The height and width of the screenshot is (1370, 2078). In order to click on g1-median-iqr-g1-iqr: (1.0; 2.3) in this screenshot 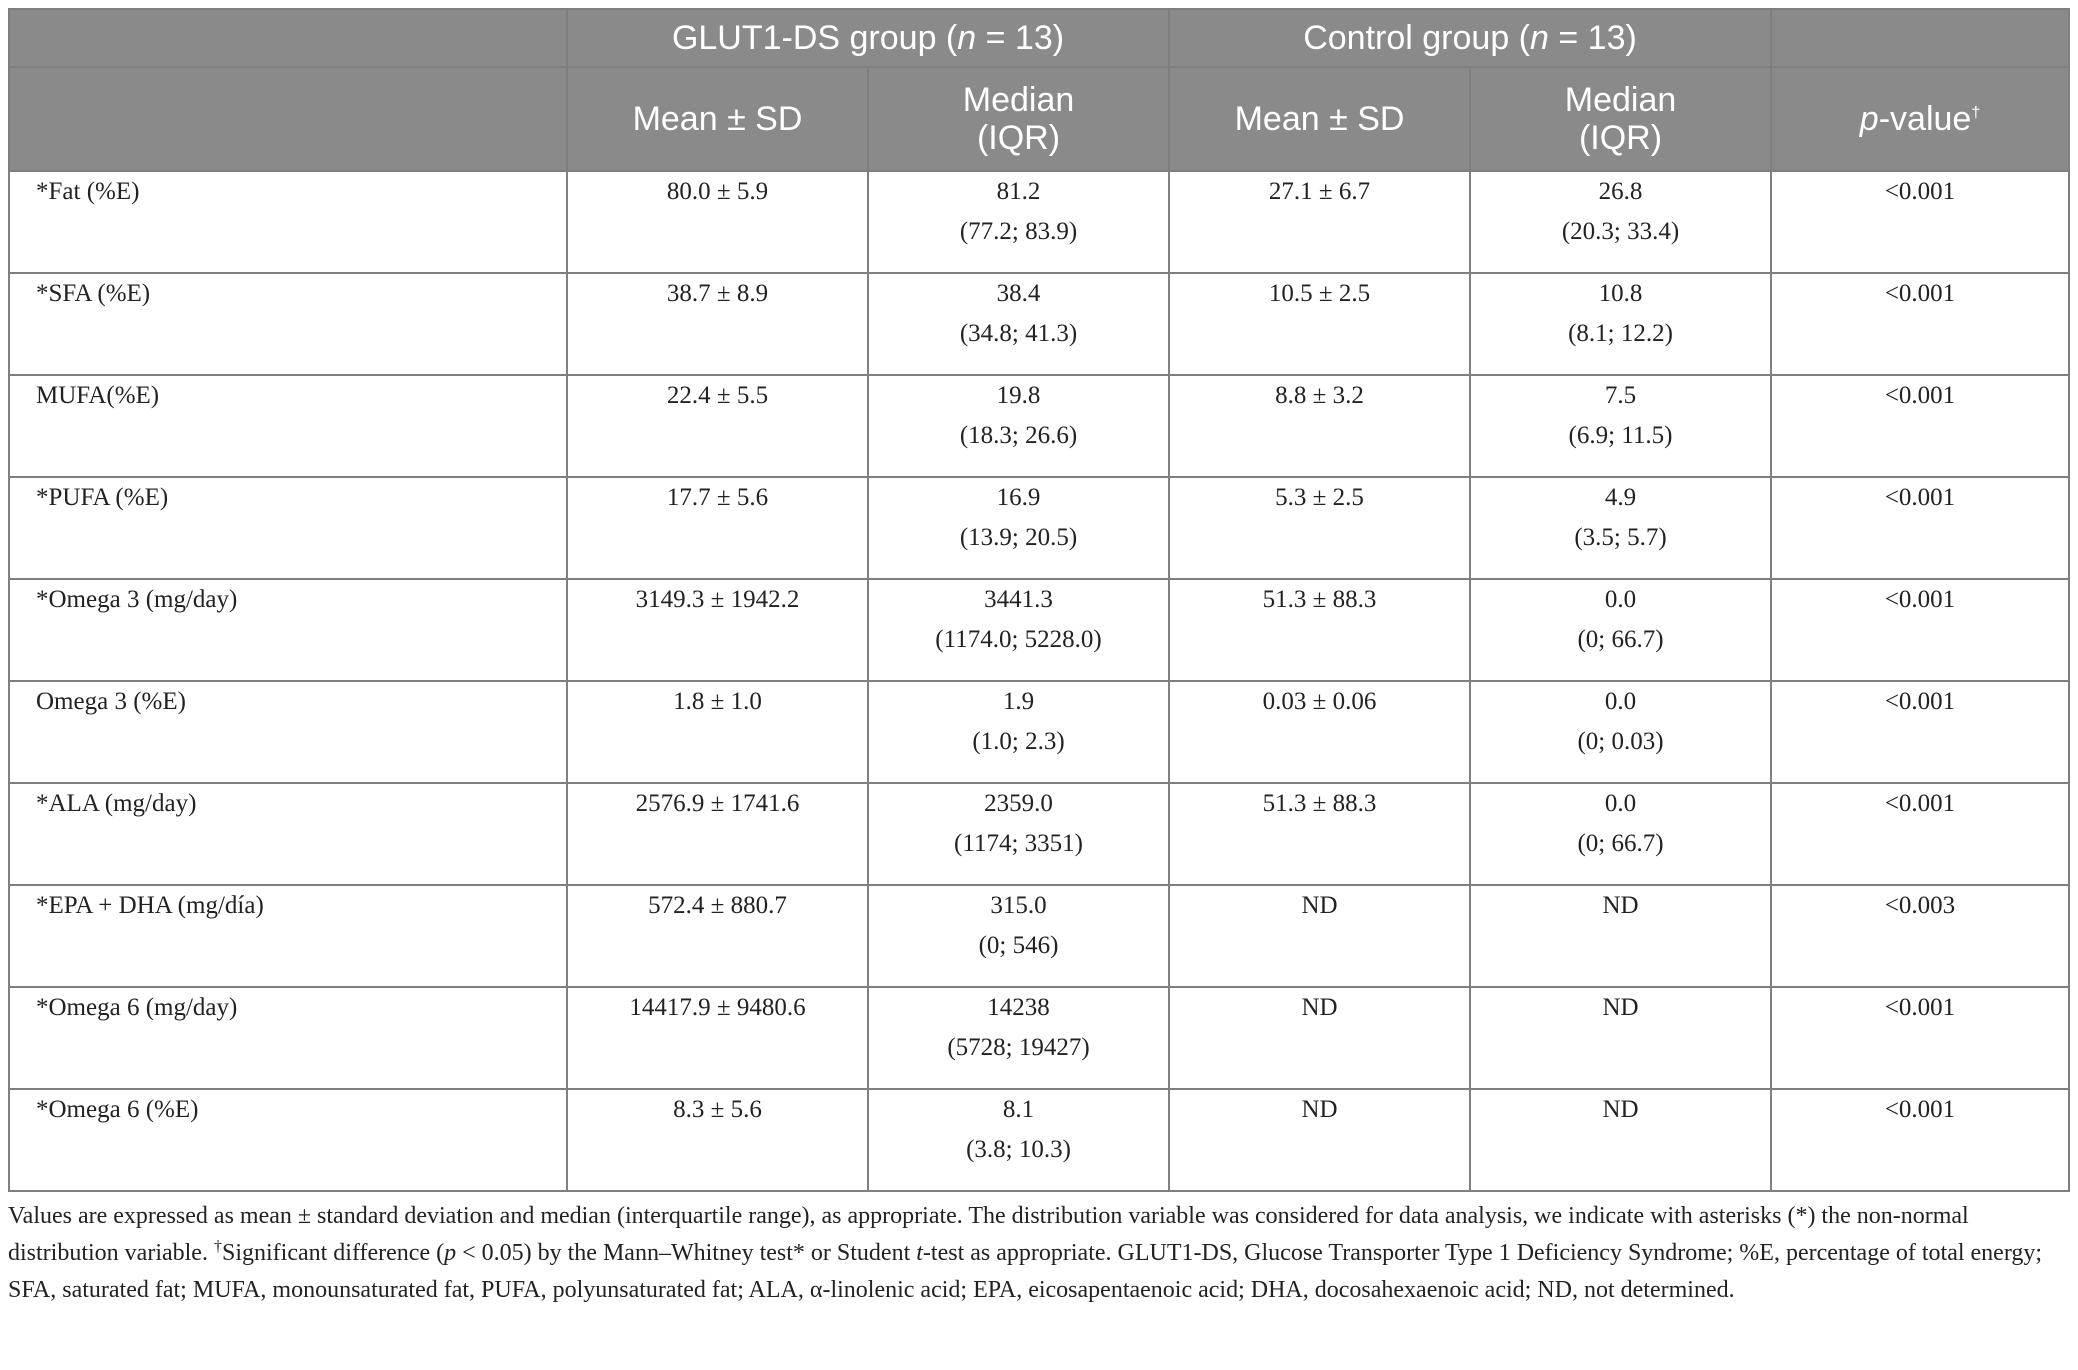, I will do `click(1018, 741)`.